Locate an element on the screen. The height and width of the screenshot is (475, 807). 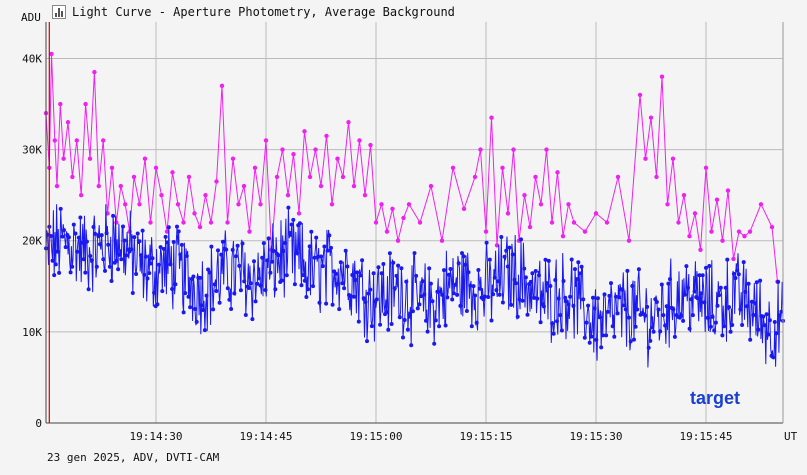
x-tick-label: 19:15:00 is located at coordinates (376, 436).